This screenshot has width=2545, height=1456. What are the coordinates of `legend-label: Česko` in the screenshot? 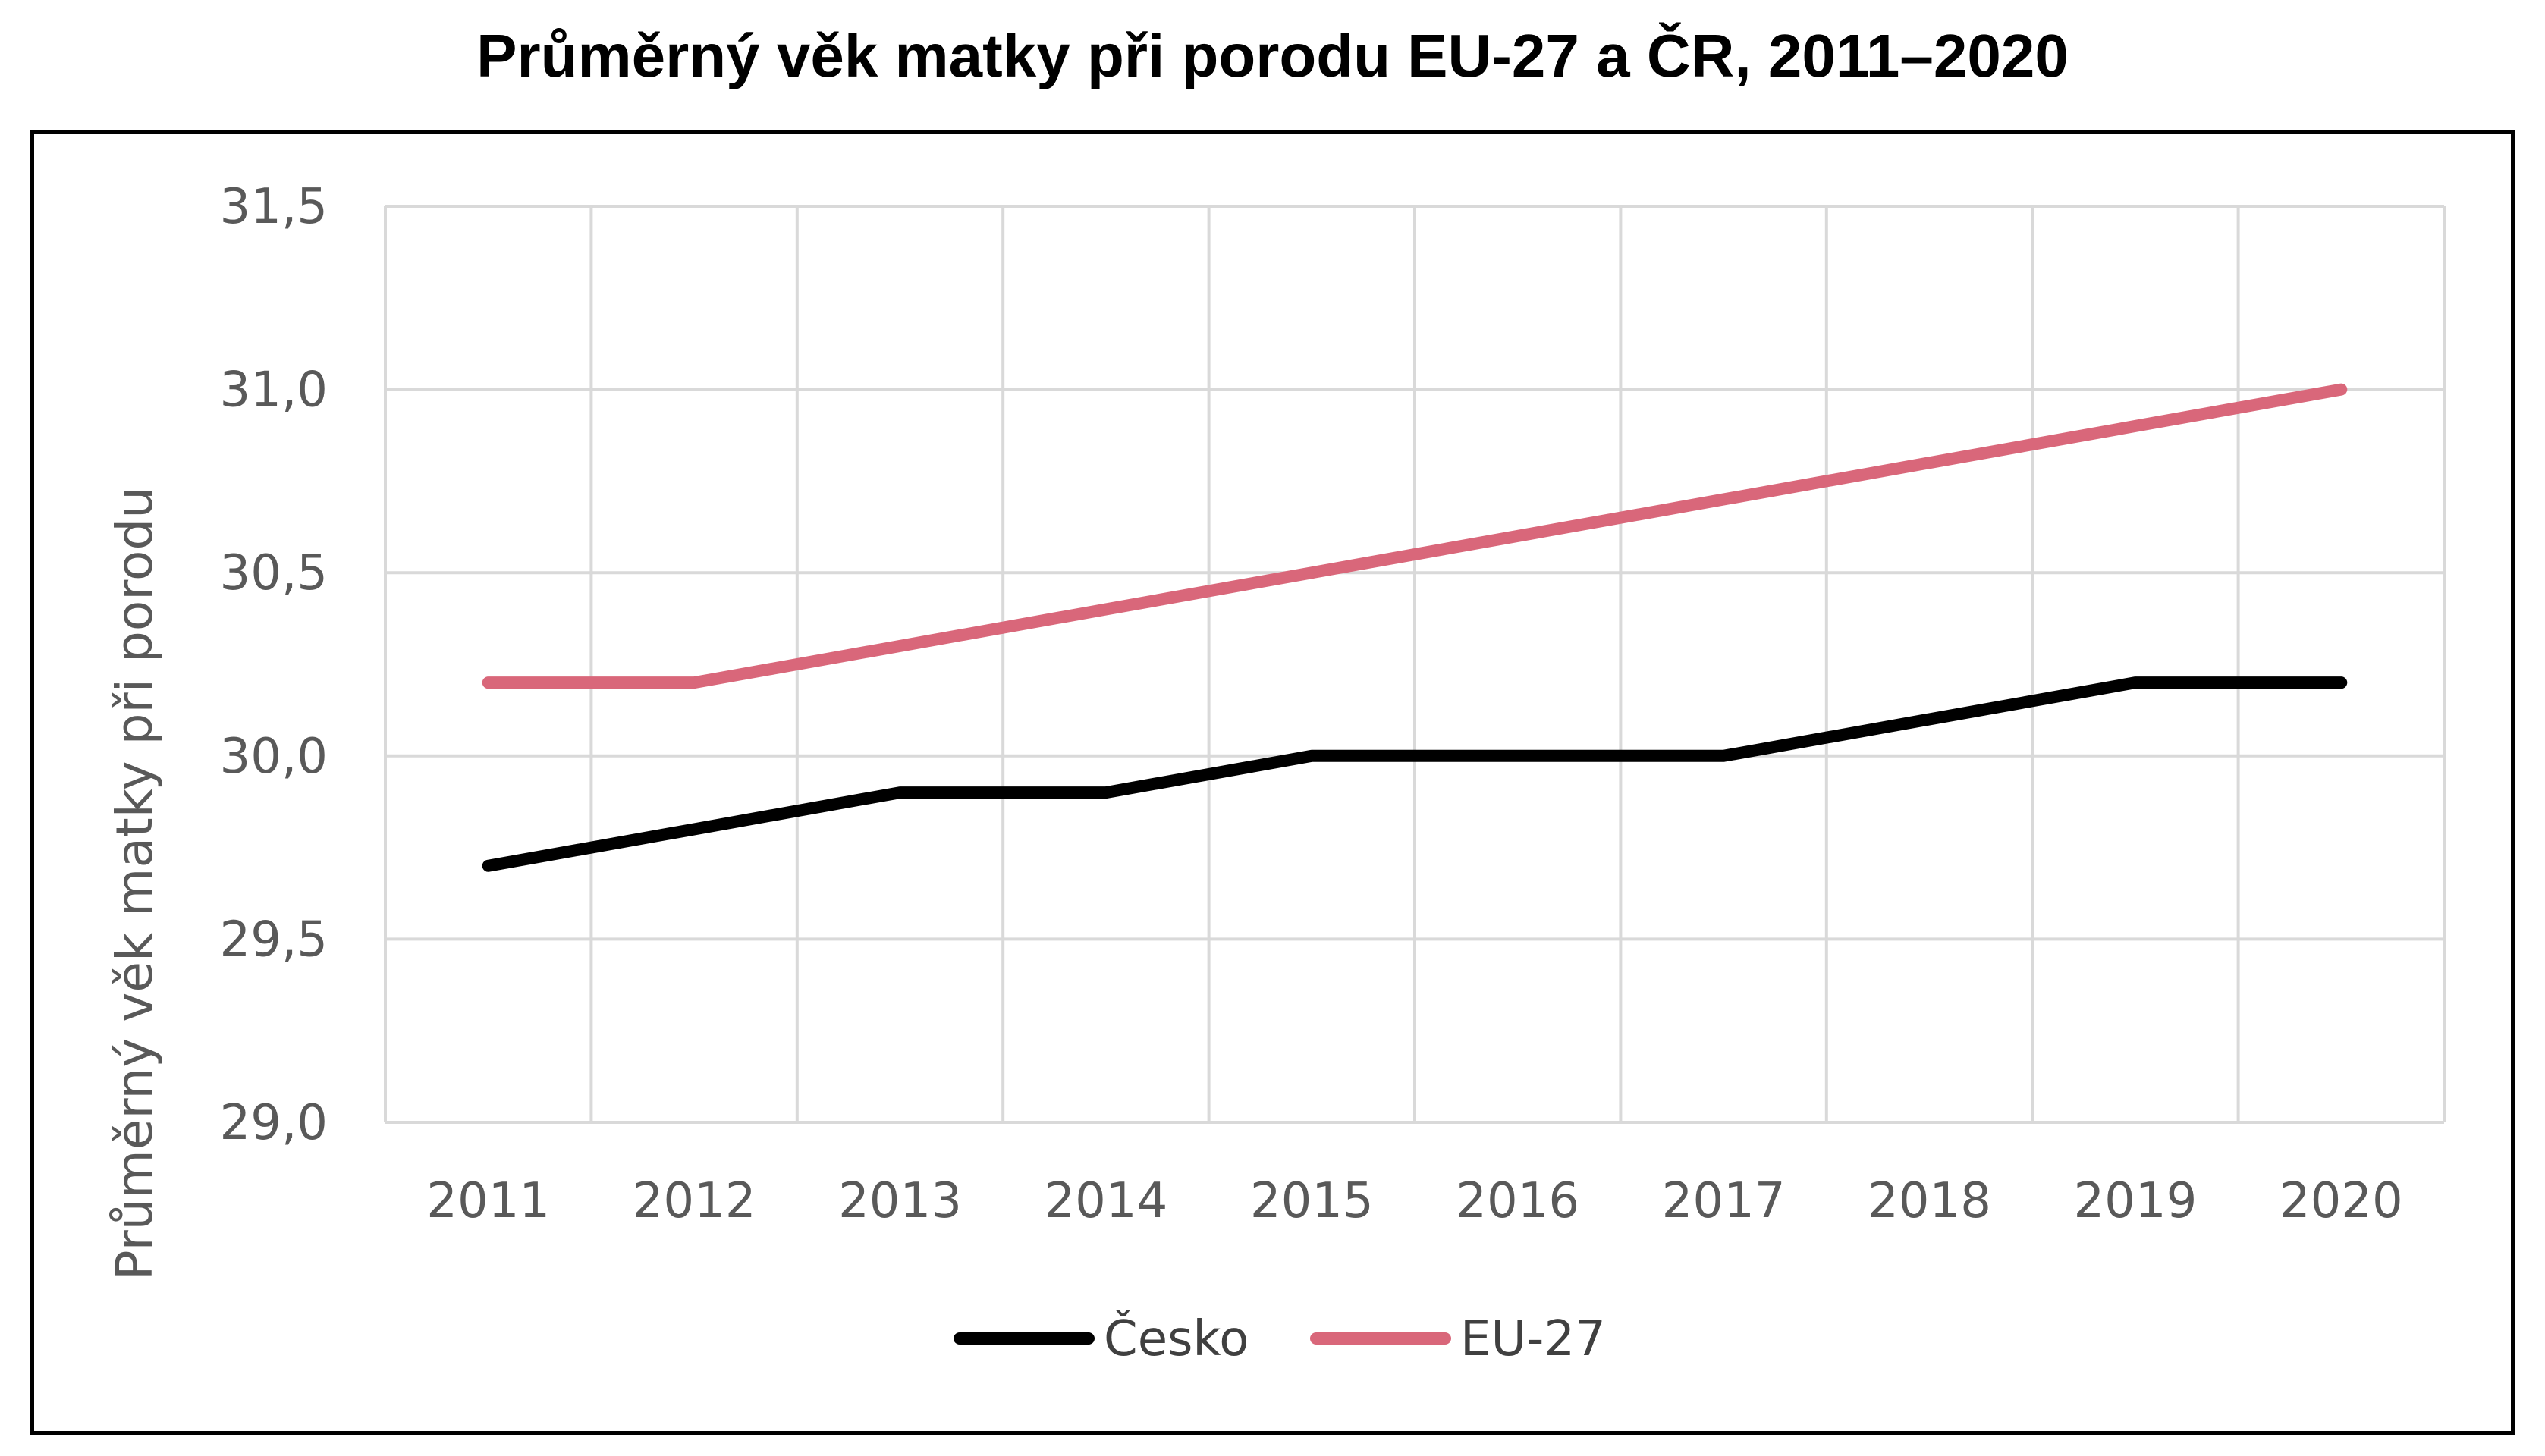 It's located at (1176, 1338).